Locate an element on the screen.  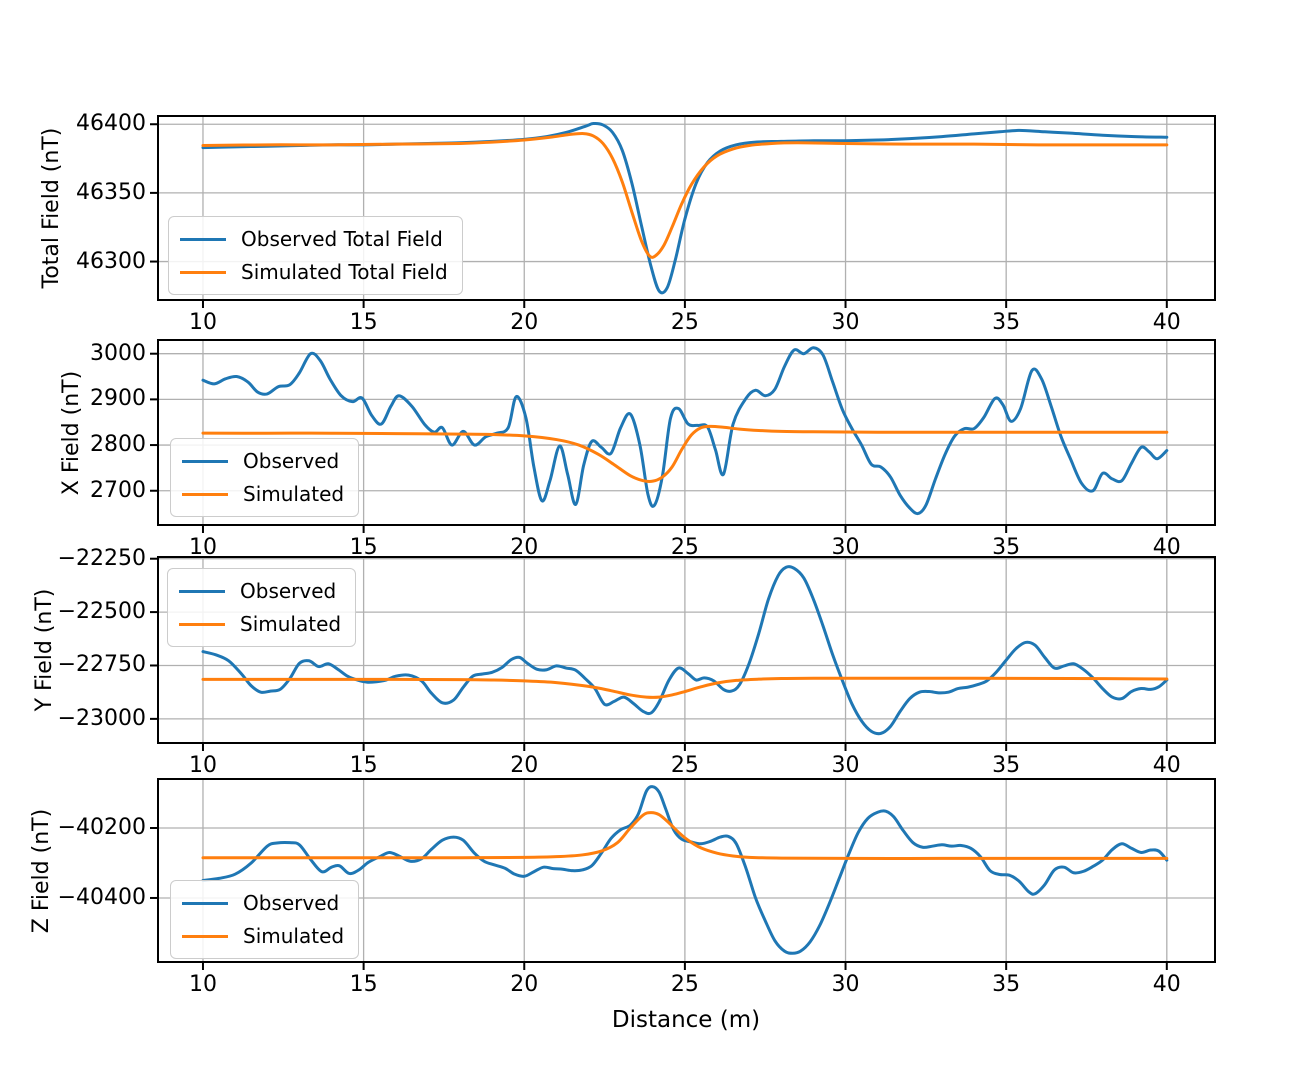
subplot-1-xtick-label: 40 is located at coordinates (1166, 547).